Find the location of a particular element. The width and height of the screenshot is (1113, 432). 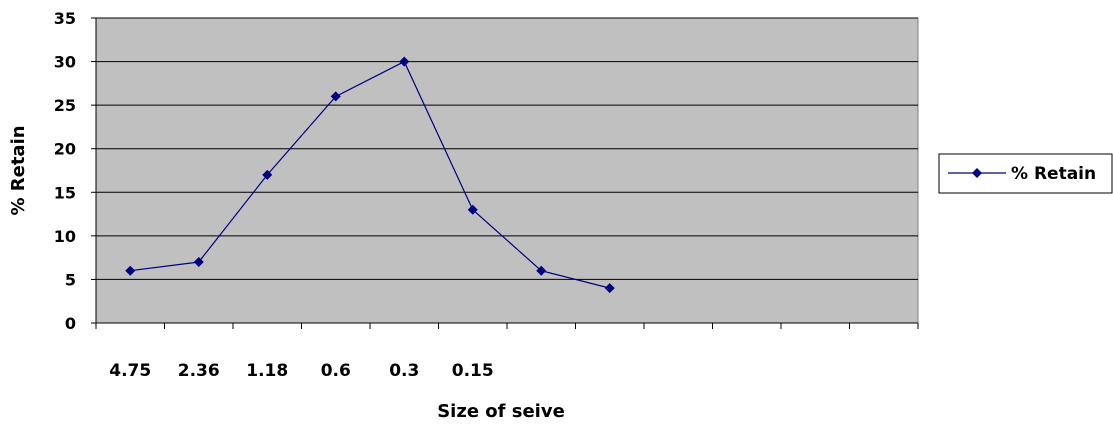

y-tick-label: 10 is located at coordinates (65, 236).